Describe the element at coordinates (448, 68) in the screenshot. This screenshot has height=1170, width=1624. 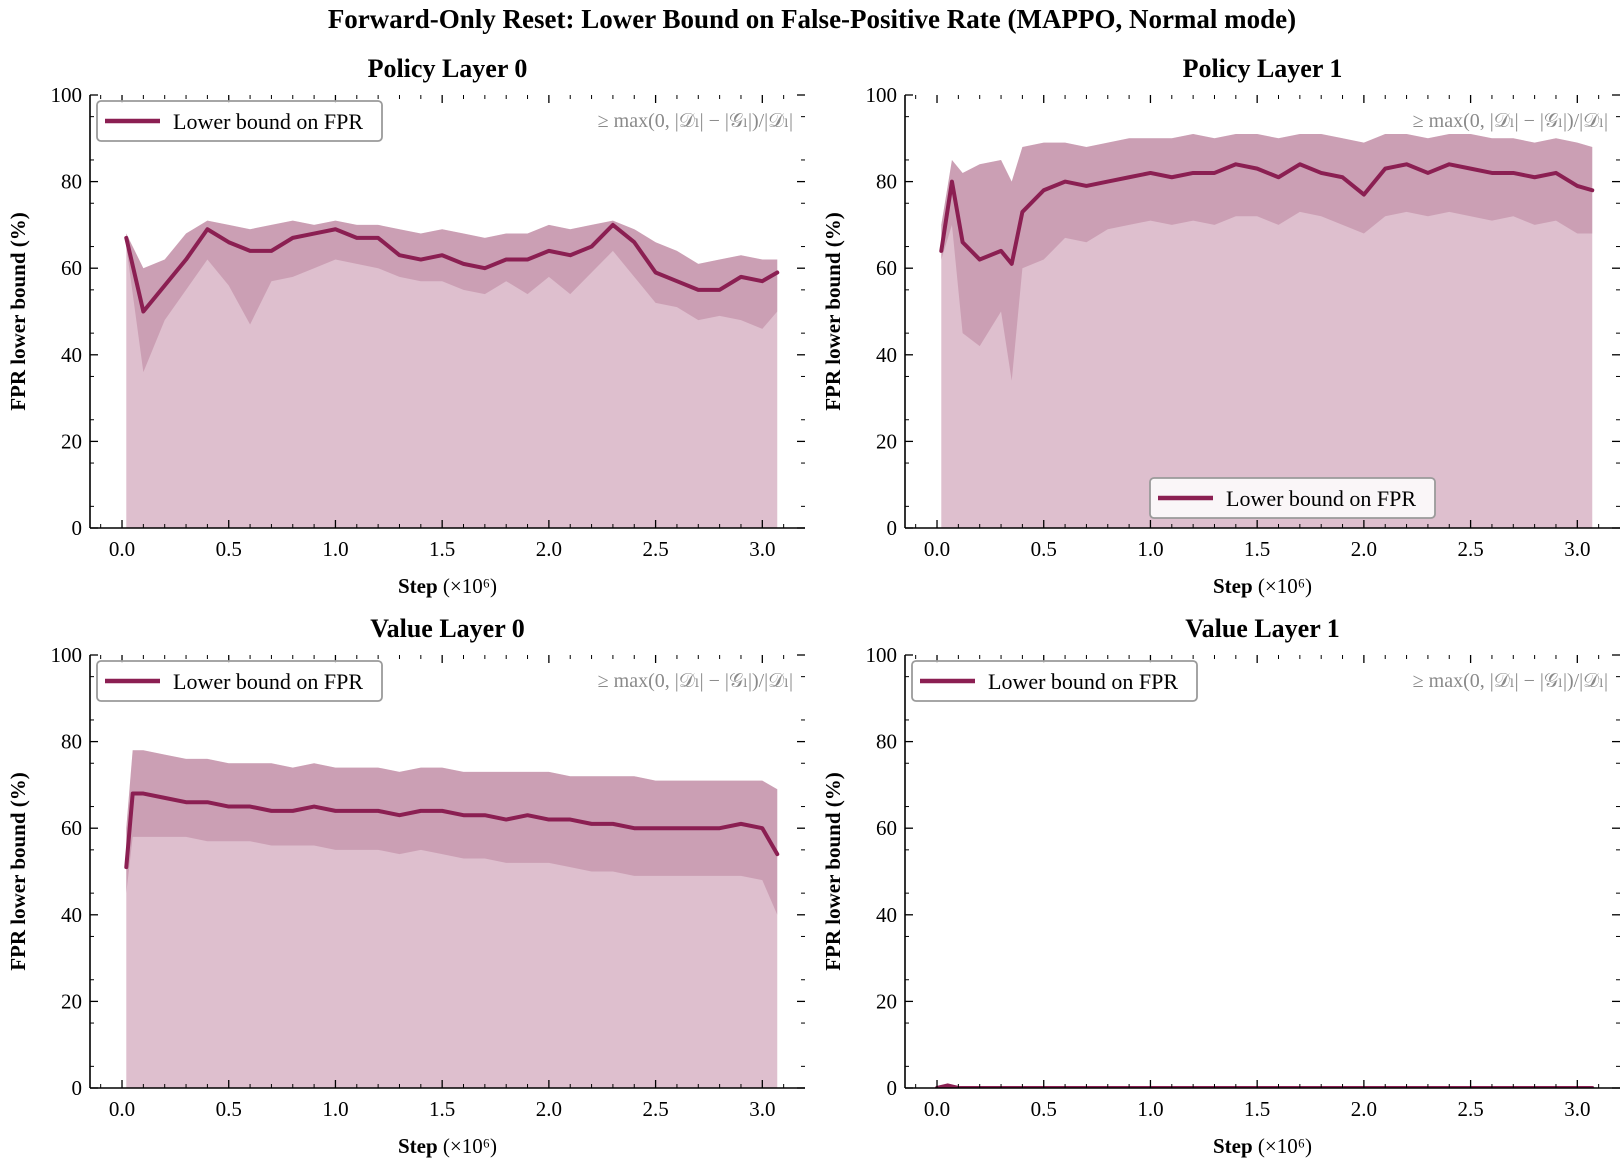
I see `panel-title: Policy Layer 0` at that location.